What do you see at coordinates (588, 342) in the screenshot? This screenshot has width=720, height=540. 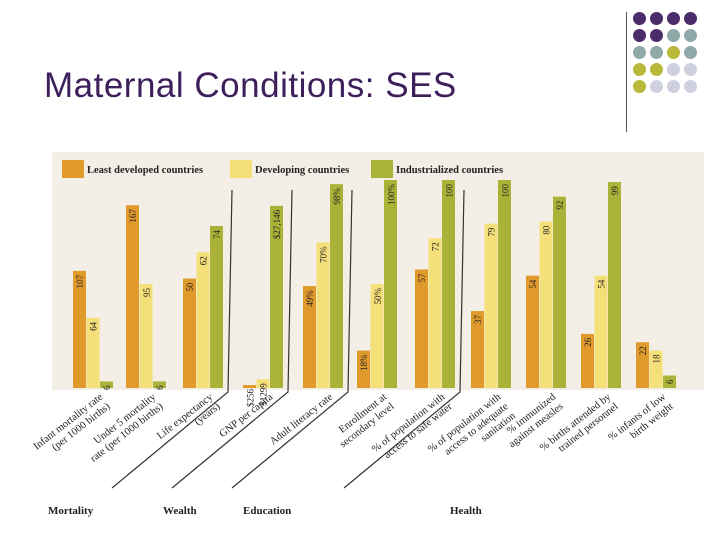 I see `bar-value-label: 26` at bounding box center [588, 342].